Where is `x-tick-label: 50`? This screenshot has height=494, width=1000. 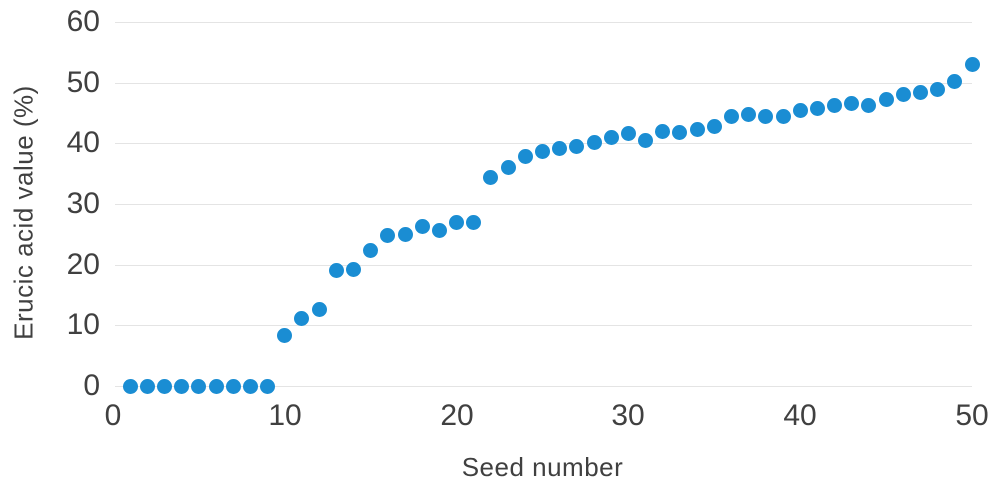 x-tick-label: 50 is located at coordinates (972, 415).